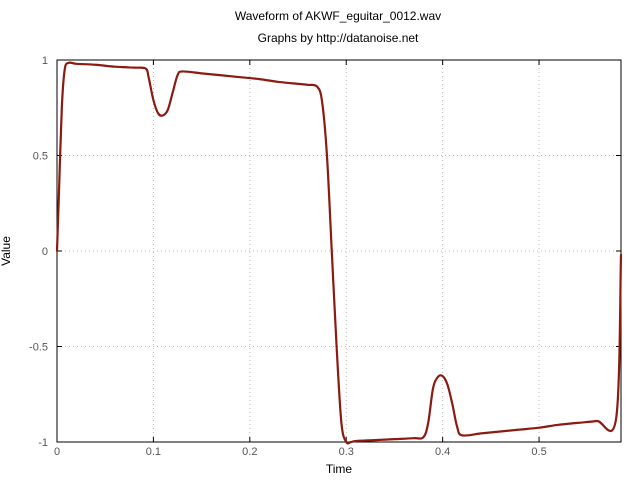 Image resolution: width=640 pixels, height=480 pixels. Describe the element at coordinates (538, 452) in the screenshot. I see `x-tick-label: 0.5` at that location.